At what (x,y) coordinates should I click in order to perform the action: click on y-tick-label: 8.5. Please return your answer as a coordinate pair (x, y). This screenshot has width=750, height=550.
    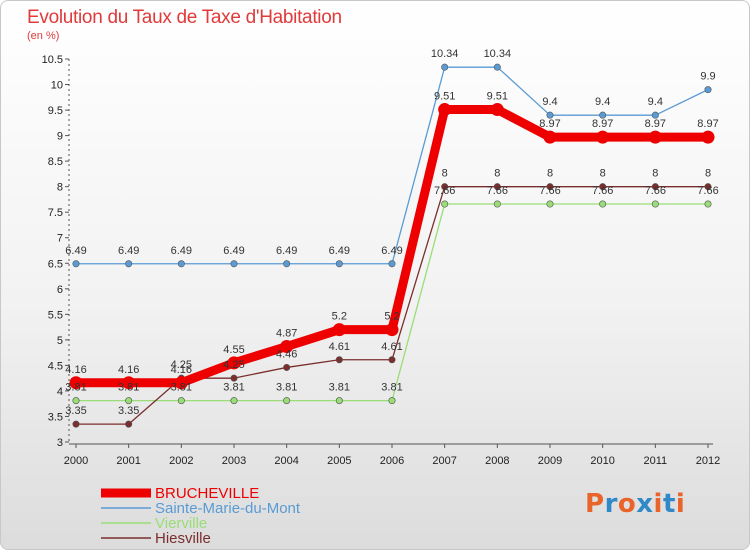
    Looking at the image, I should click on (55, 162).